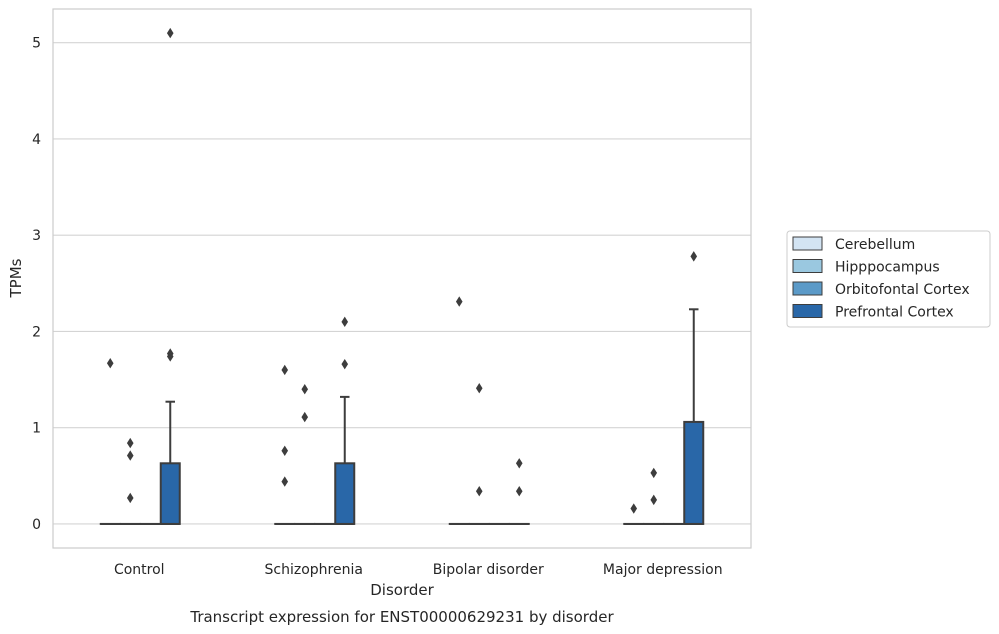 This screenshot has height=634, width=999. I want to click on x-tick-label: Schizophrenia, so click(314, 570).